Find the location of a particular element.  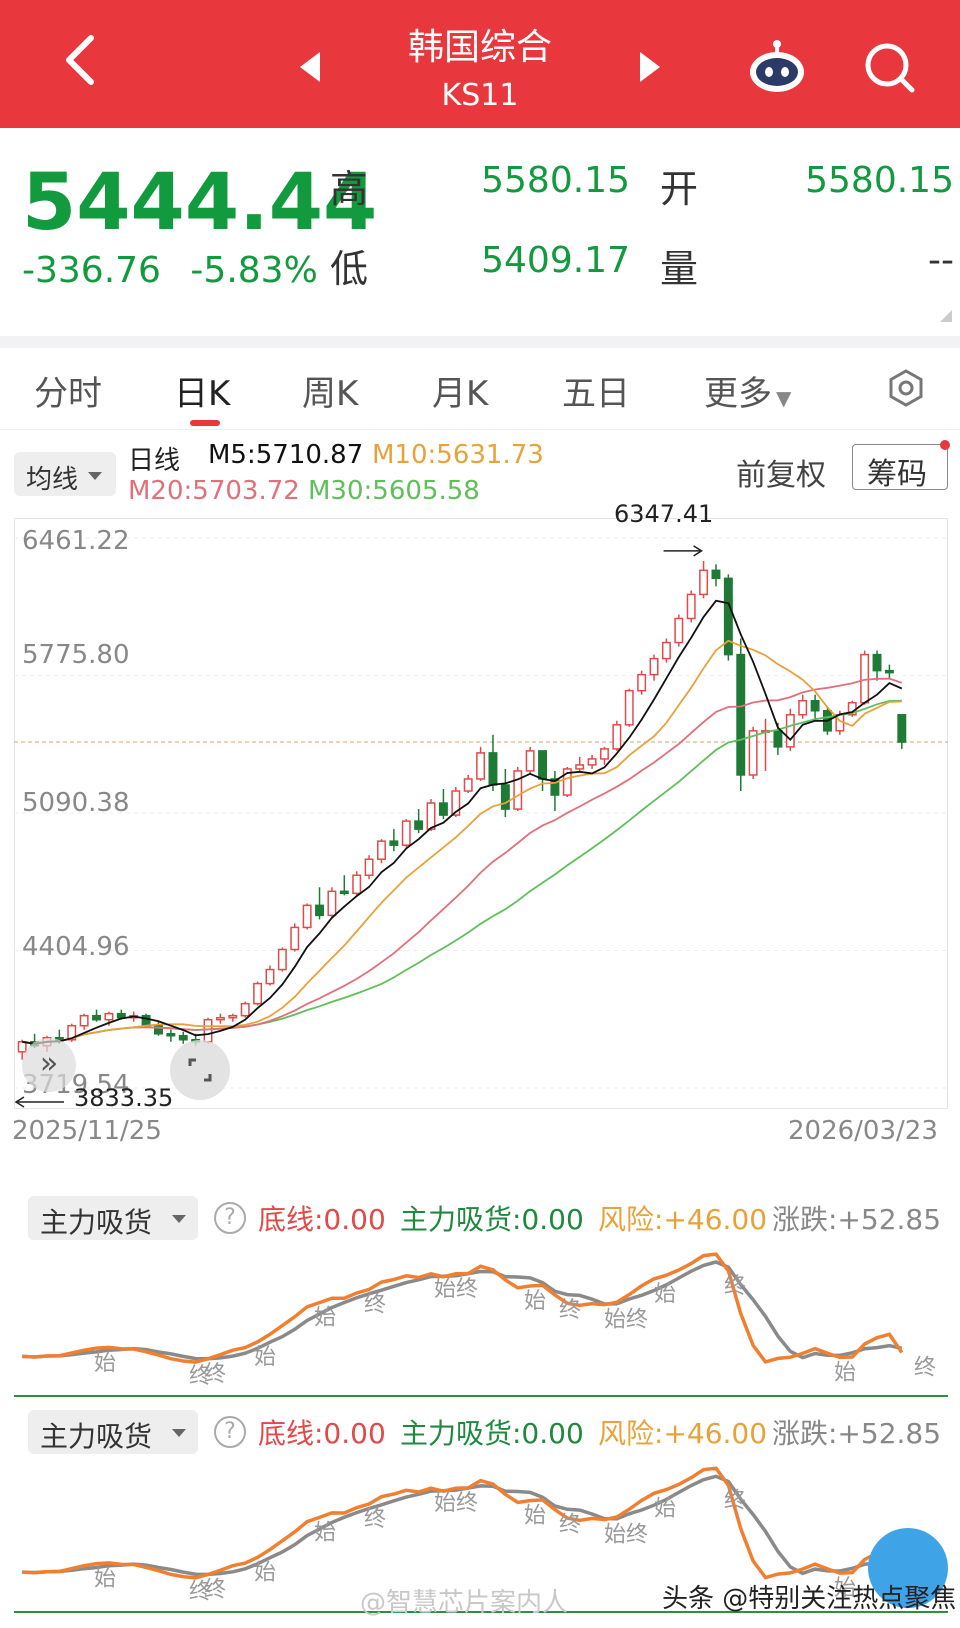

open-value: 5580.15 is located at coordinates (879, 180).